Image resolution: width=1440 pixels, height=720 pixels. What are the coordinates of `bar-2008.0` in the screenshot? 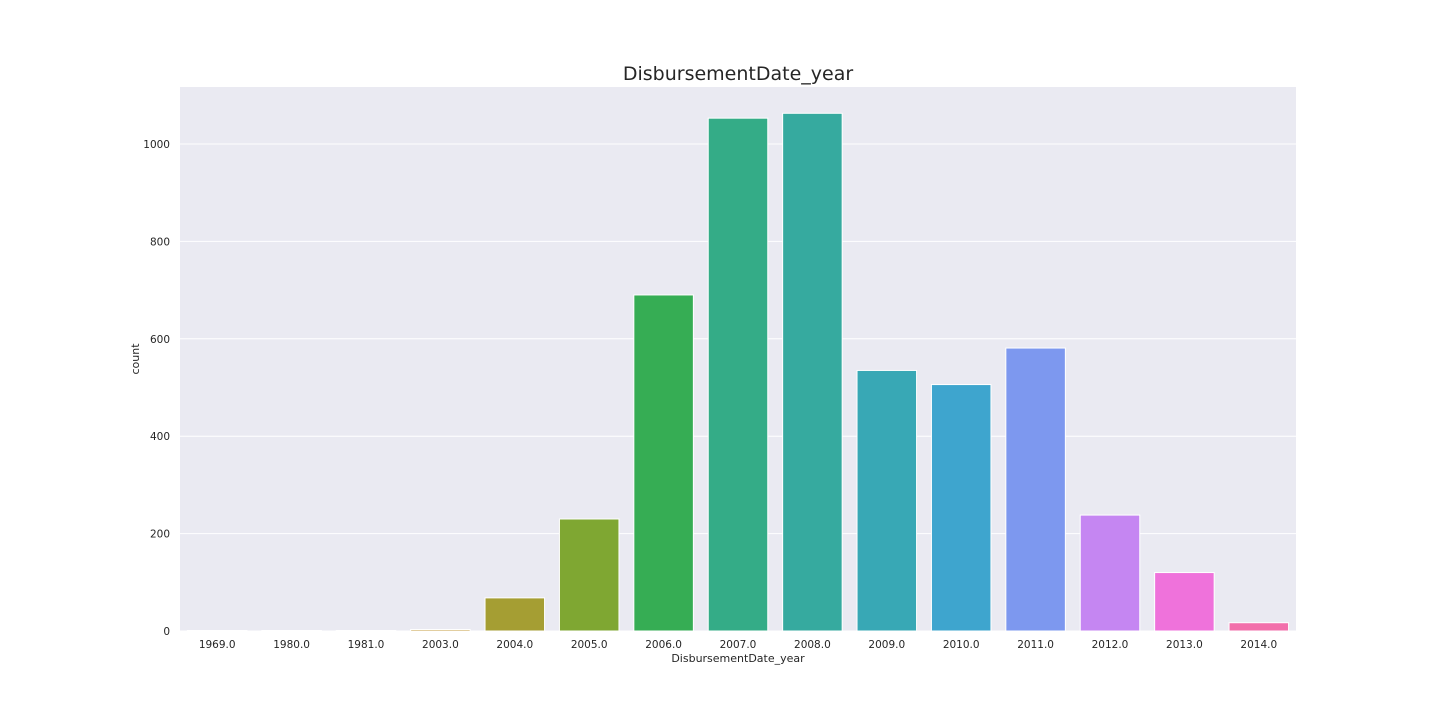 It's located at (812, 372).